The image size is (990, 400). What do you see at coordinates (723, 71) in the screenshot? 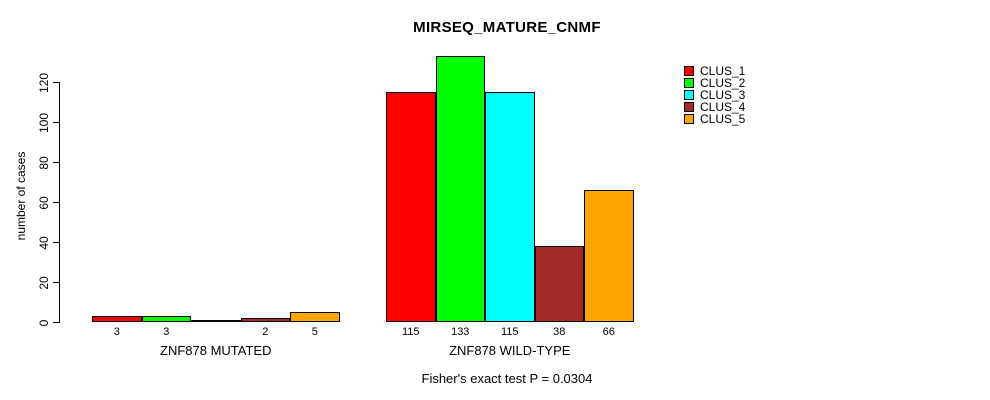
I see `legend-label: CLUS_1` at bounding box center [723, 71].